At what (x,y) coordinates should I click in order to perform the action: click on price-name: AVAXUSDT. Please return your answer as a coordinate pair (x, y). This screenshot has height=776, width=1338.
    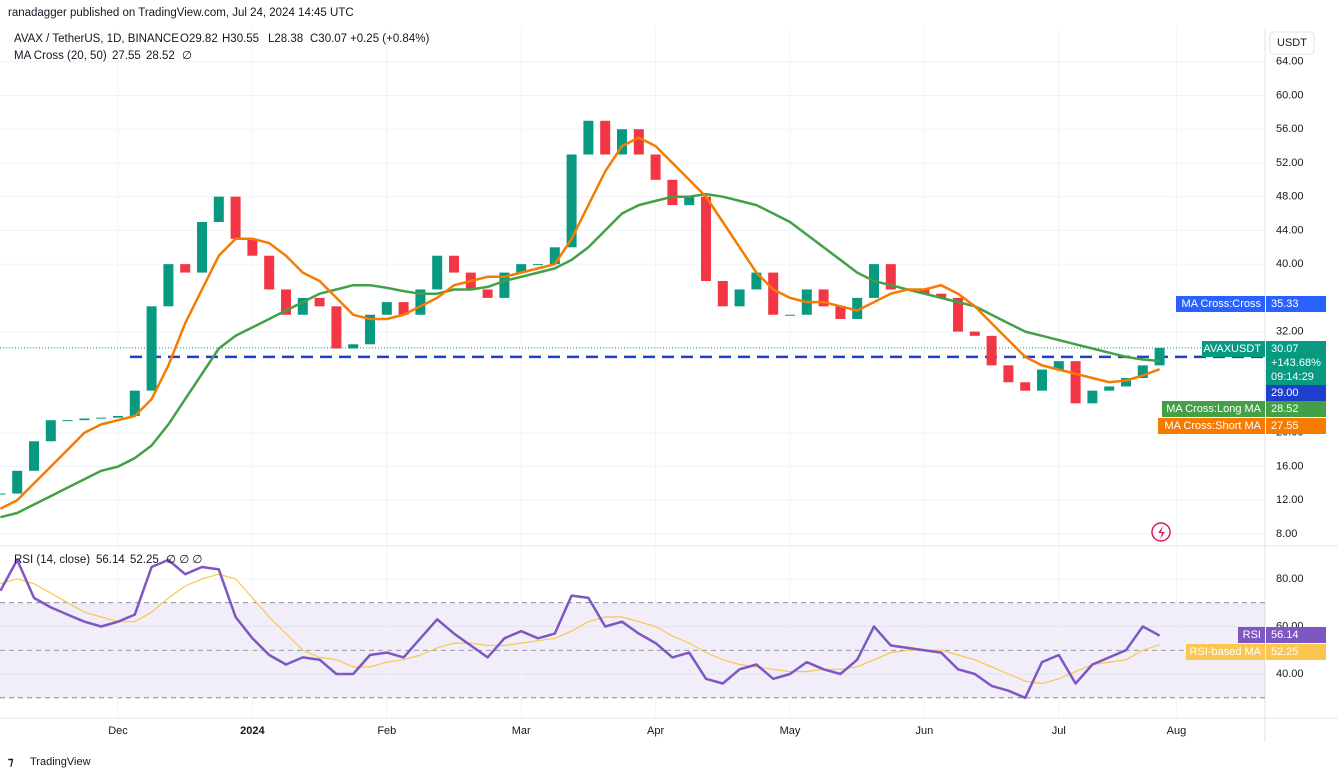
    Looking at the image, I should click on (1232, 349).